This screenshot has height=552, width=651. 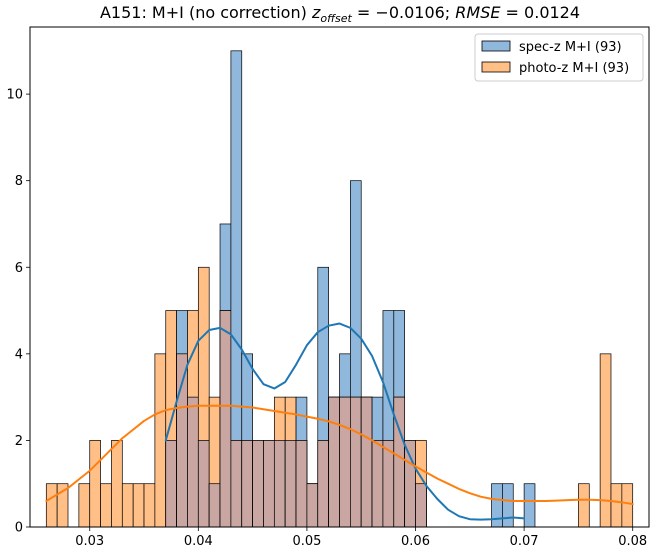 What do you see at coordinates (206, 12) in the screenshot?
I see `title-prefix: A151: M+I (no correction)` at bounding box center [206, 12].